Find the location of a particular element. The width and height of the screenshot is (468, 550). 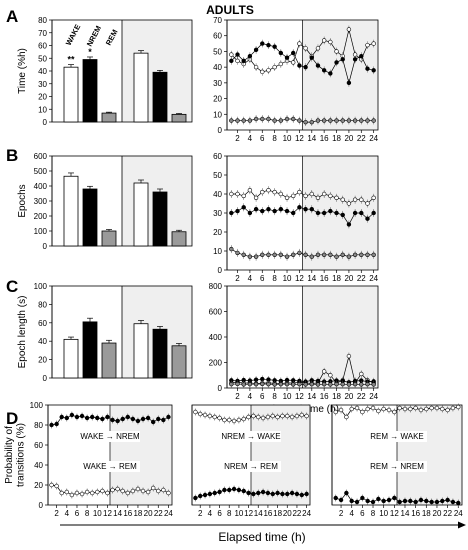

x-tick-label: 4 is located at coordinates (250, 396).